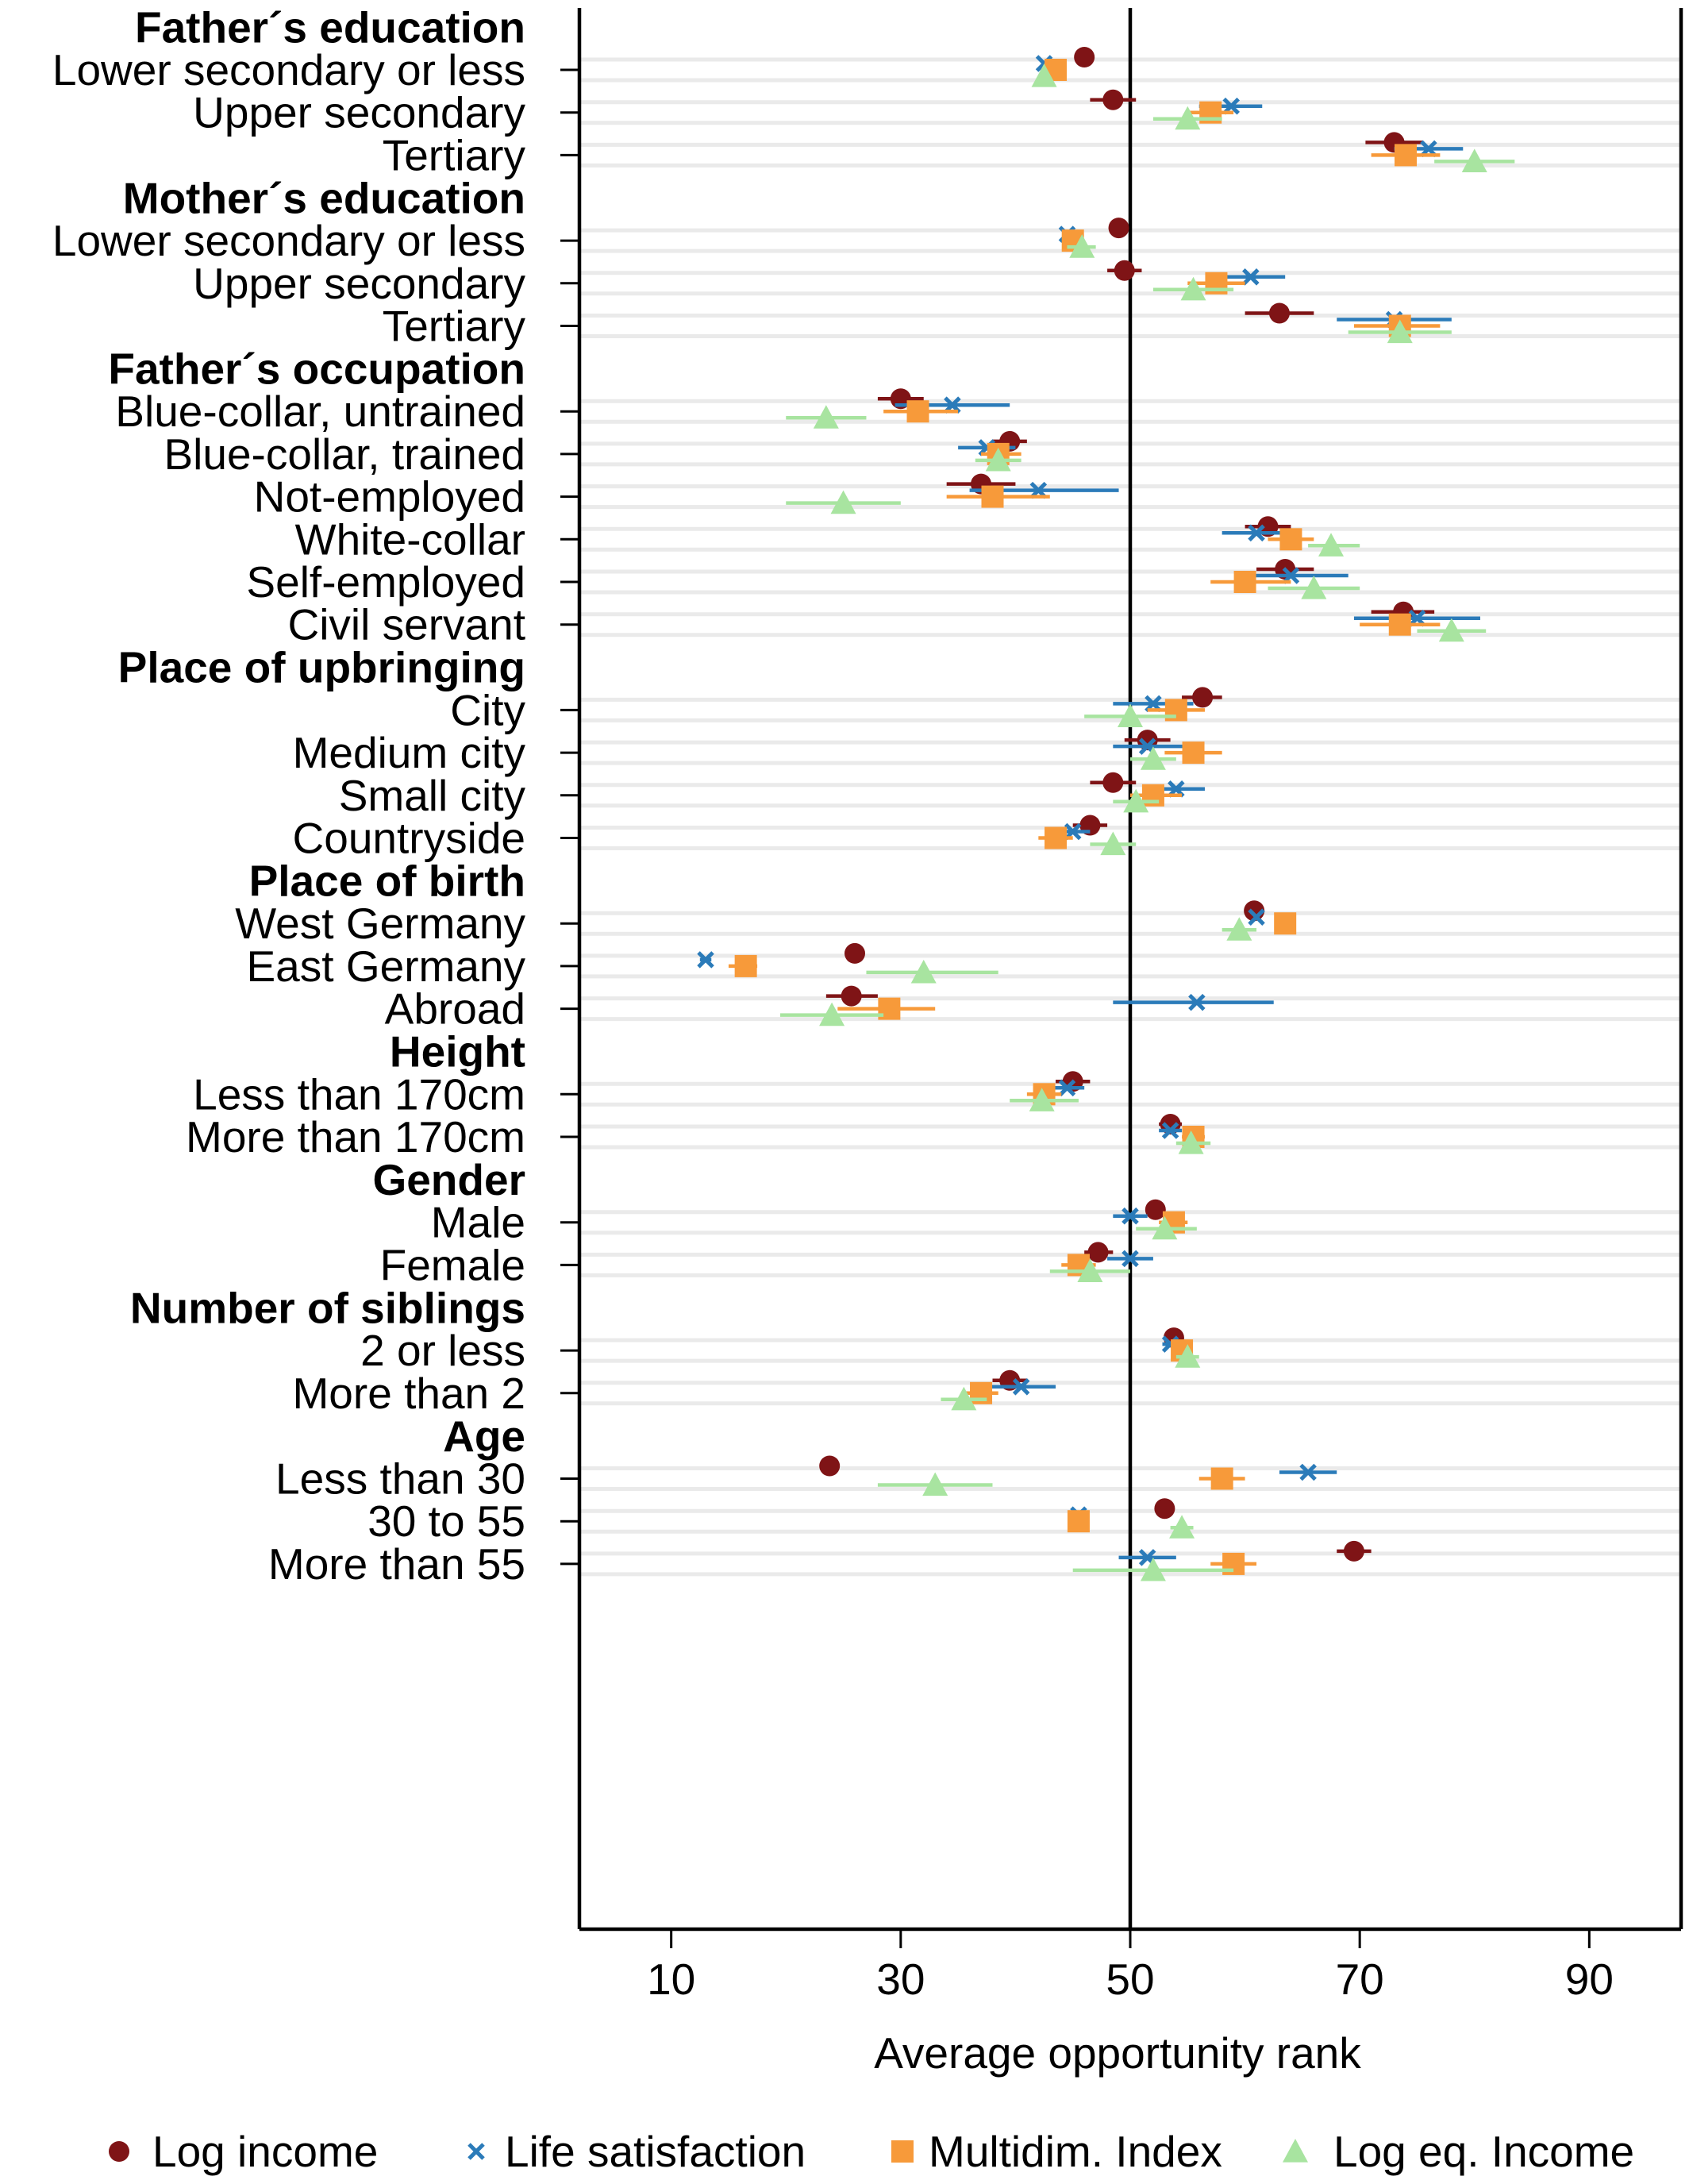 The image size is (1689, 2184). What do you see at coordinates (320, 411) in the screenshot?
I see `category-label: Blue-collar, untrained` at bounding box center [320, 411].